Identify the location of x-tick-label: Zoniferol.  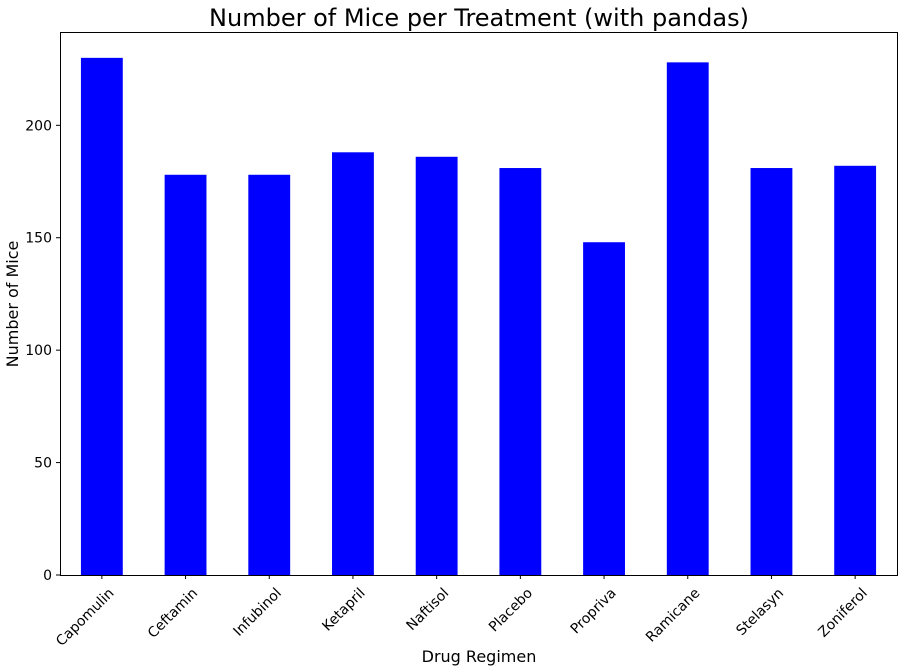
(842, 612).